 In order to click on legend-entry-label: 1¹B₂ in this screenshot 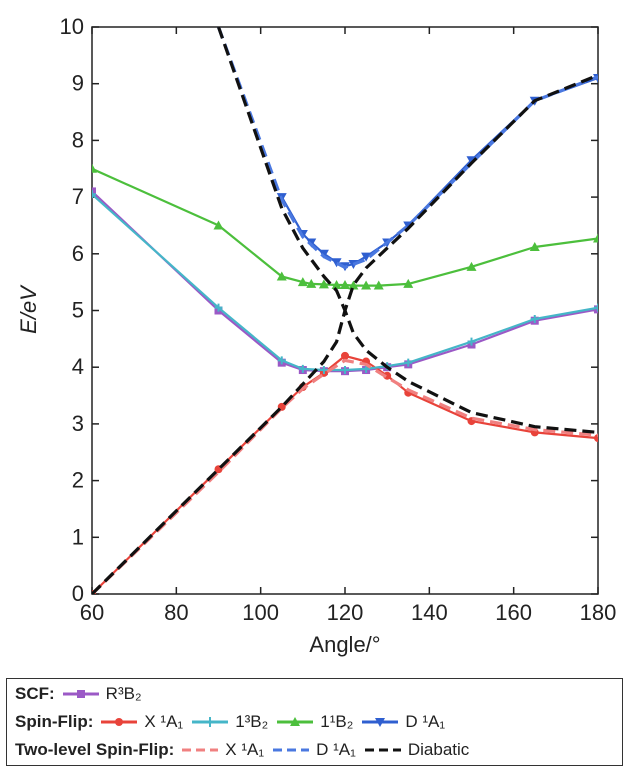, I will do `click(337, 721)`.